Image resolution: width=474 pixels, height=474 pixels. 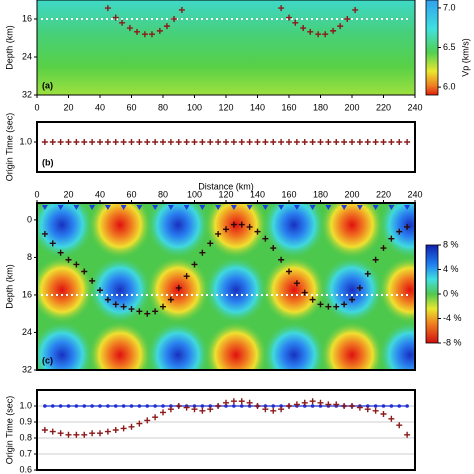 What do you see at coordinates (226, 430) in the screenshot?
I see `plot-frame` at bounding box center [226, 430].